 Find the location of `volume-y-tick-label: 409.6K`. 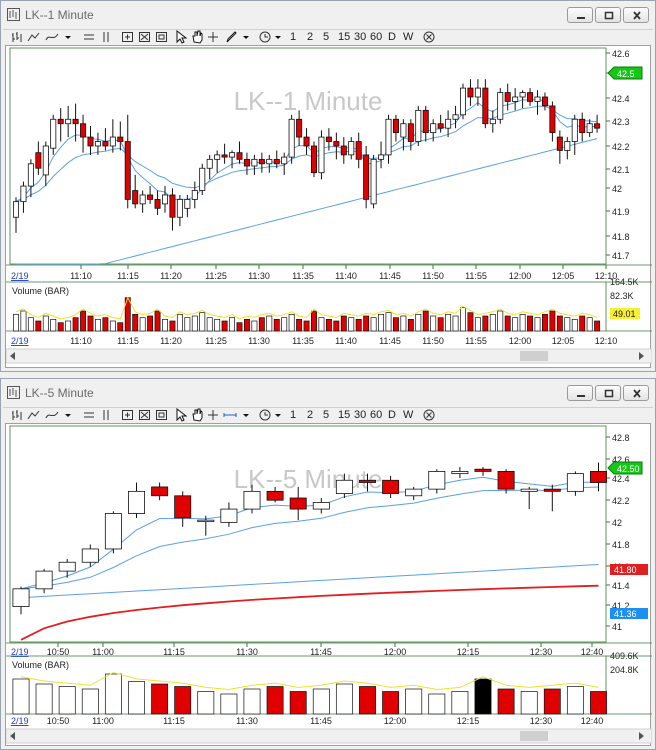

volume-y-tick-label: 409.6K is located at coordinates (624, 656).